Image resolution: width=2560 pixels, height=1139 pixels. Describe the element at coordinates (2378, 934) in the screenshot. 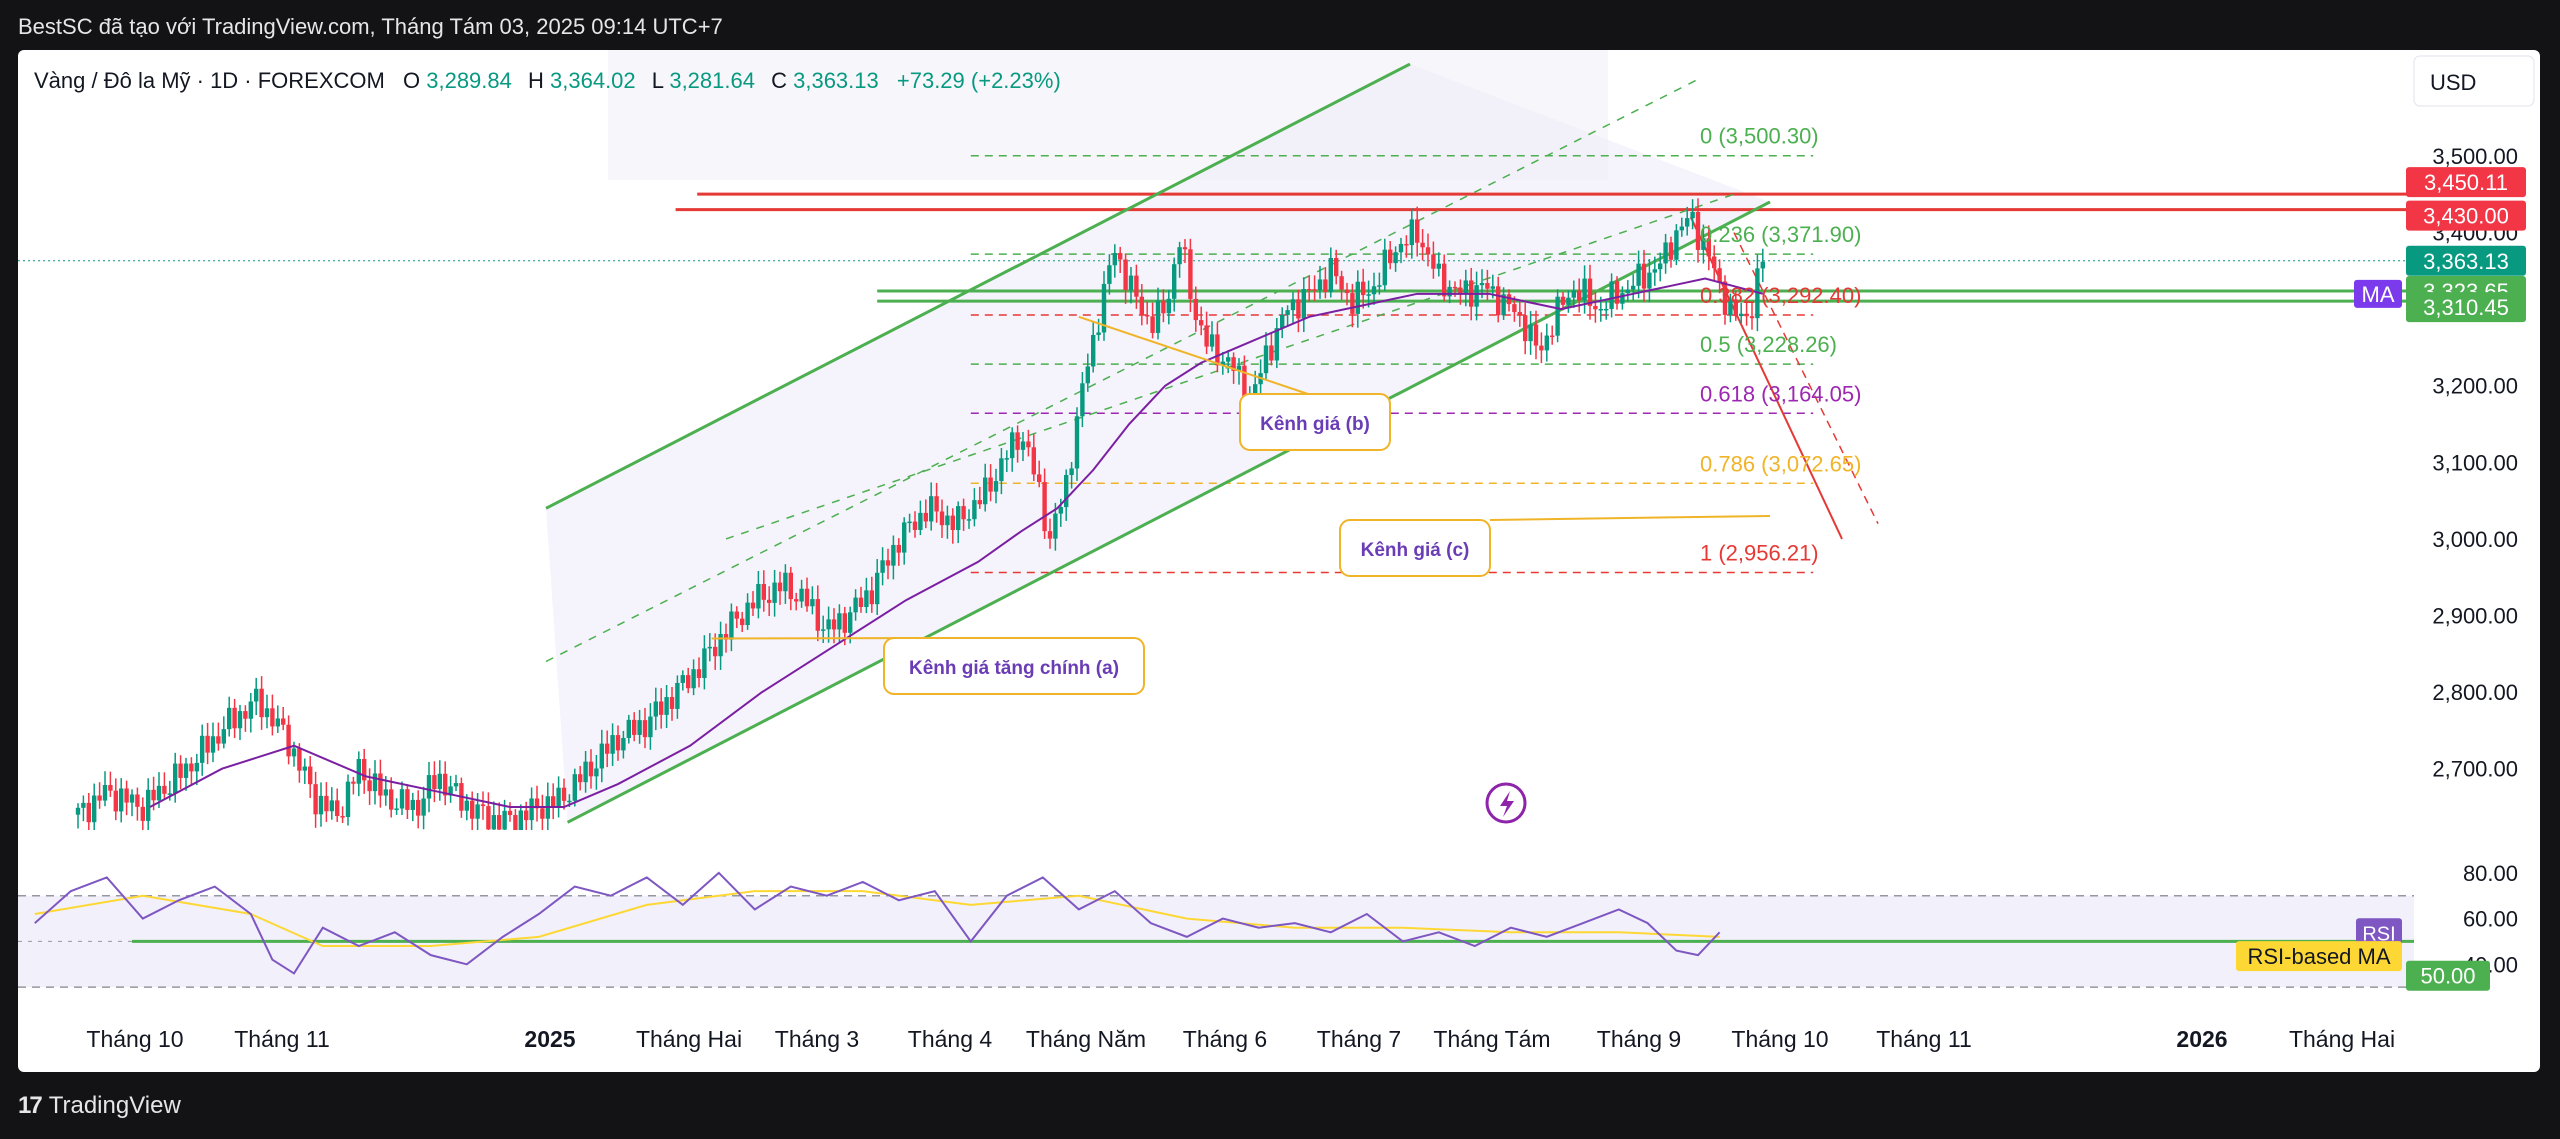

I see `rsi-tag: RSI` at that location.